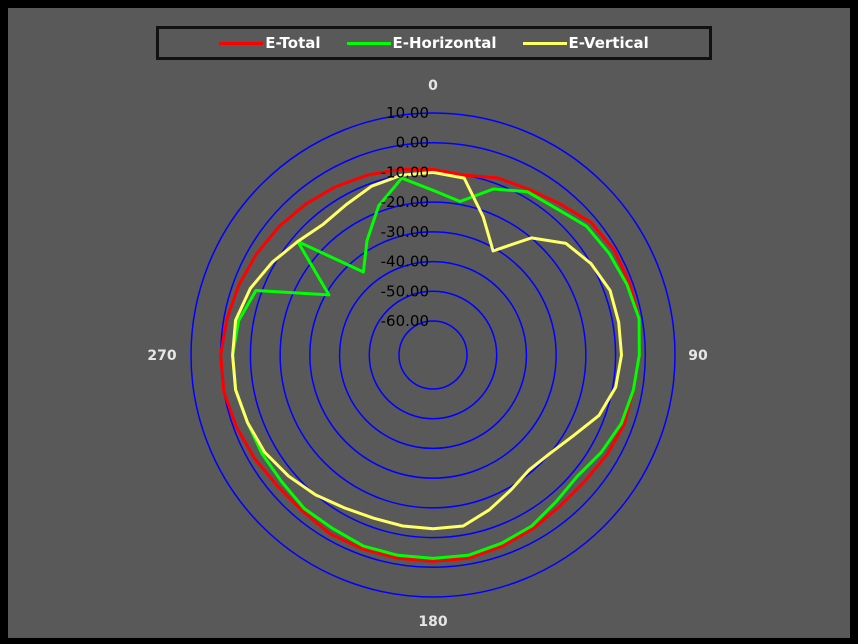 This screenshot has width=858, height=644. Describe the element at coordinates (405, 202) in the screenshot. I see `radial-tick-label: -20.00` at that location.